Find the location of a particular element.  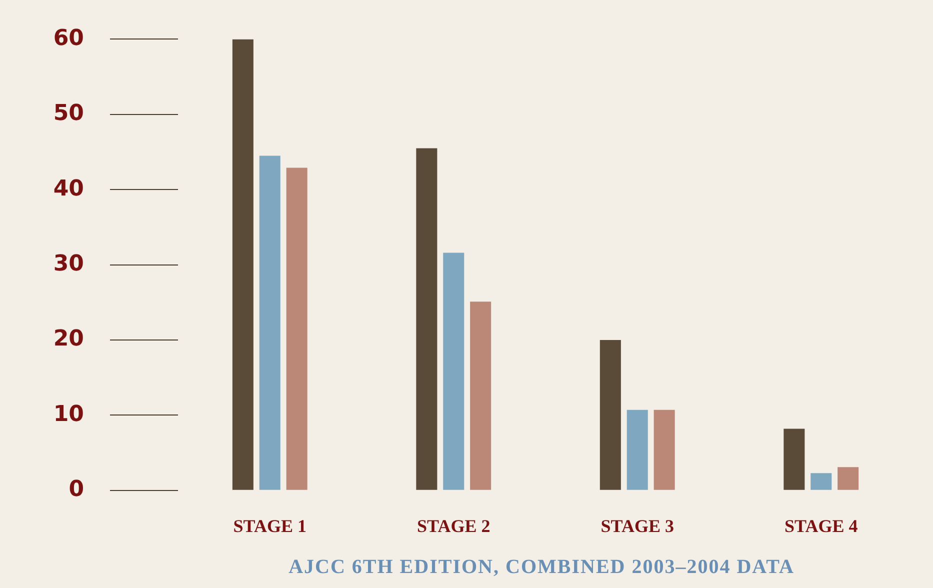

y-tick-label: 10 is located at coordinates (68, 414).